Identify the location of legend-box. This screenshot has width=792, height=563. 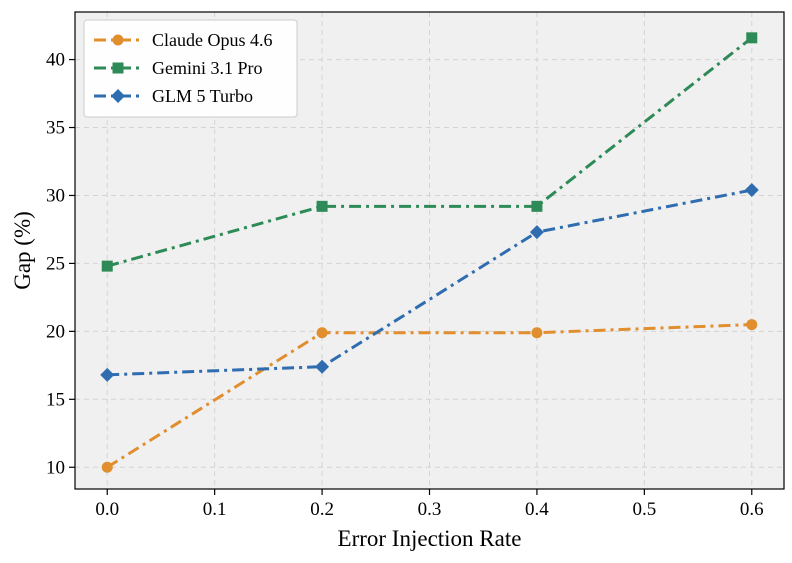
(190, 68).